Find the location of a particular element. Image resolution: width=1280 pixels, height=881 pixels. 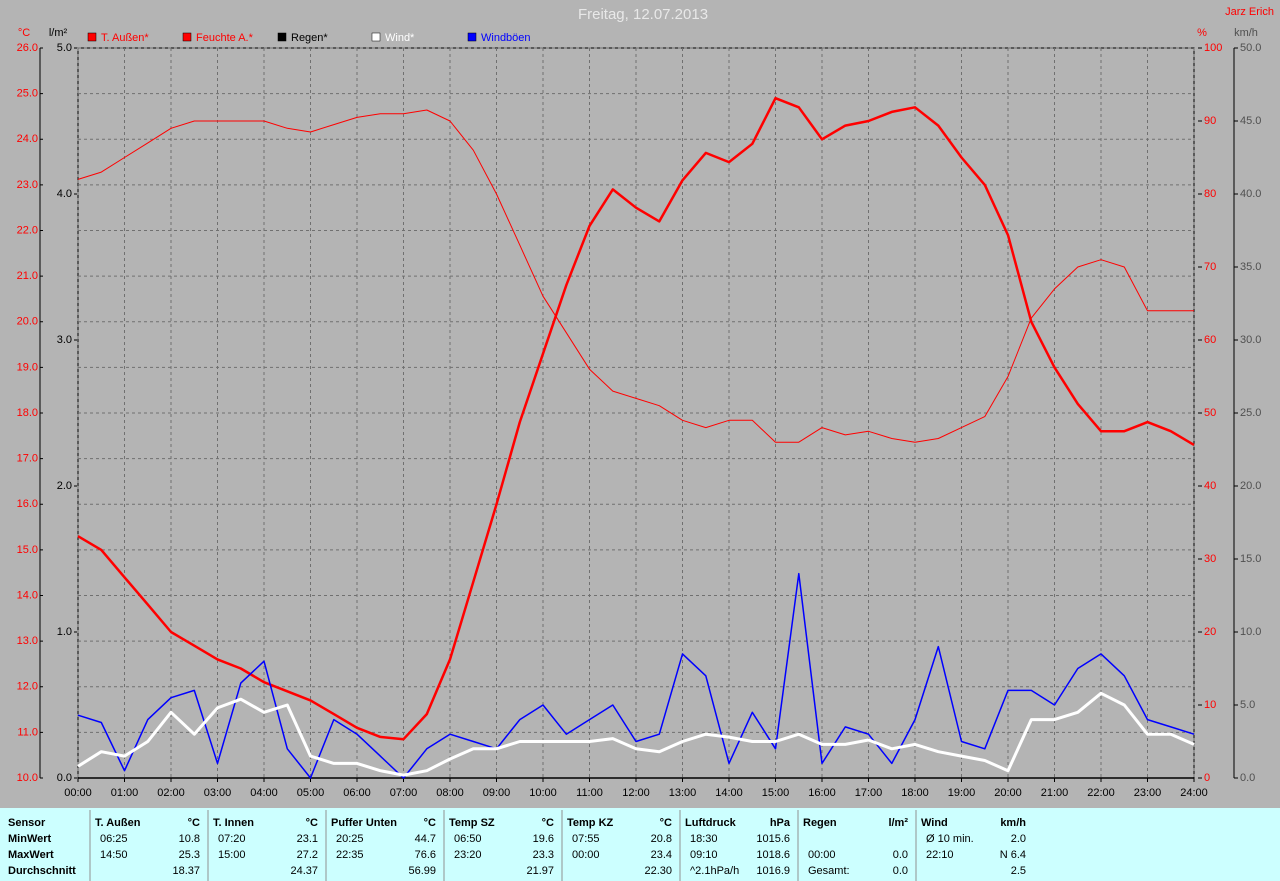

y-tick-label: 50.0 is located at coordinates (1250, 48).